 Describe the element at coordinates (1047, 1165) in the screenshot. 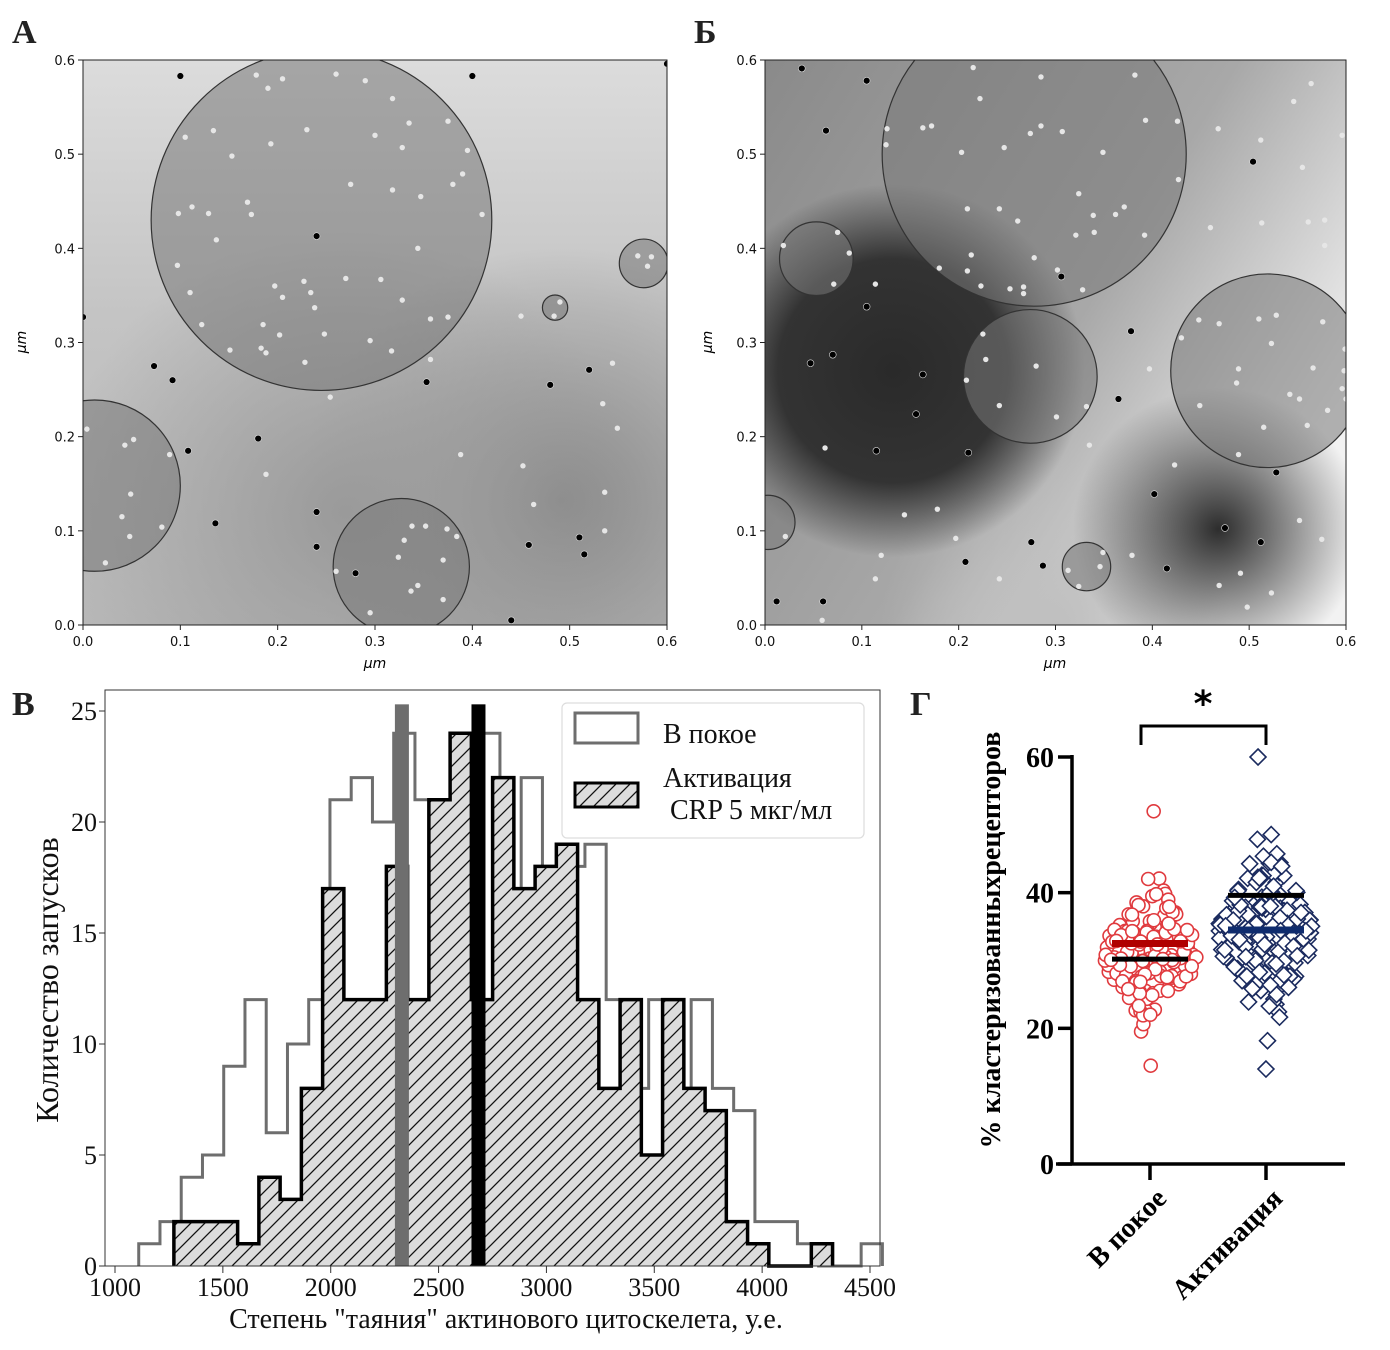

I see `y-tick-label: 0` at that location.